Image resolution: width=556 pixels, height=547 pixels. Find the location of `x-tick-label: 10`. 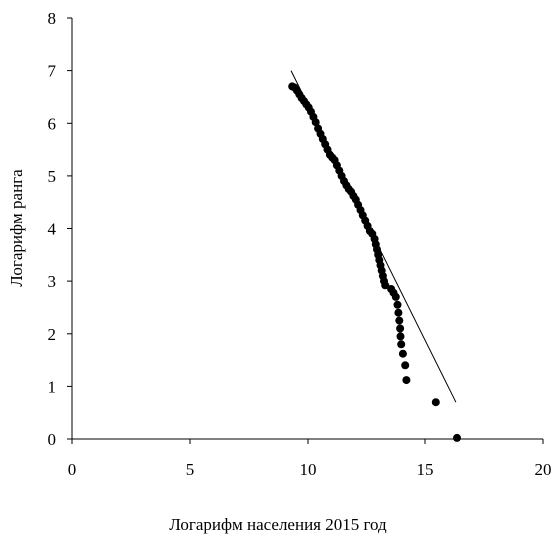

x-tick-label: 10 is located at coordinates (308, 469).